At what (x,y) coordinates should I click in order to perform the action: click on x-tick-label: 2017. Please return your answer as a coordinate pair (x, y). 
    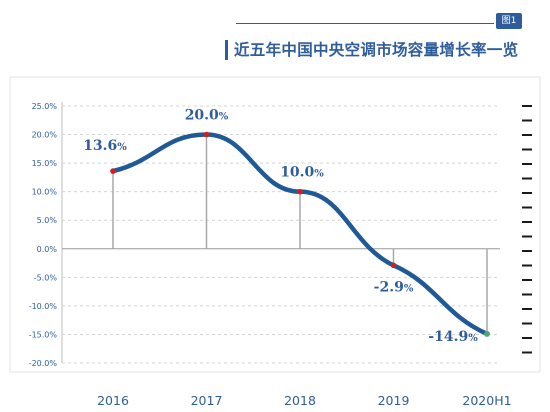
    Looking at the image, I should click on (207, 400).